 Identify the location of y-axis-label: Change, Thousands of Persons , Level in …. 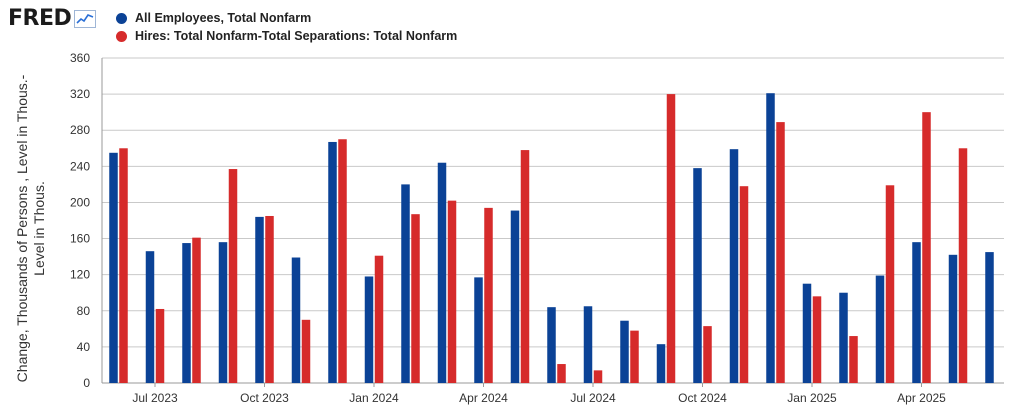
(30, 228).